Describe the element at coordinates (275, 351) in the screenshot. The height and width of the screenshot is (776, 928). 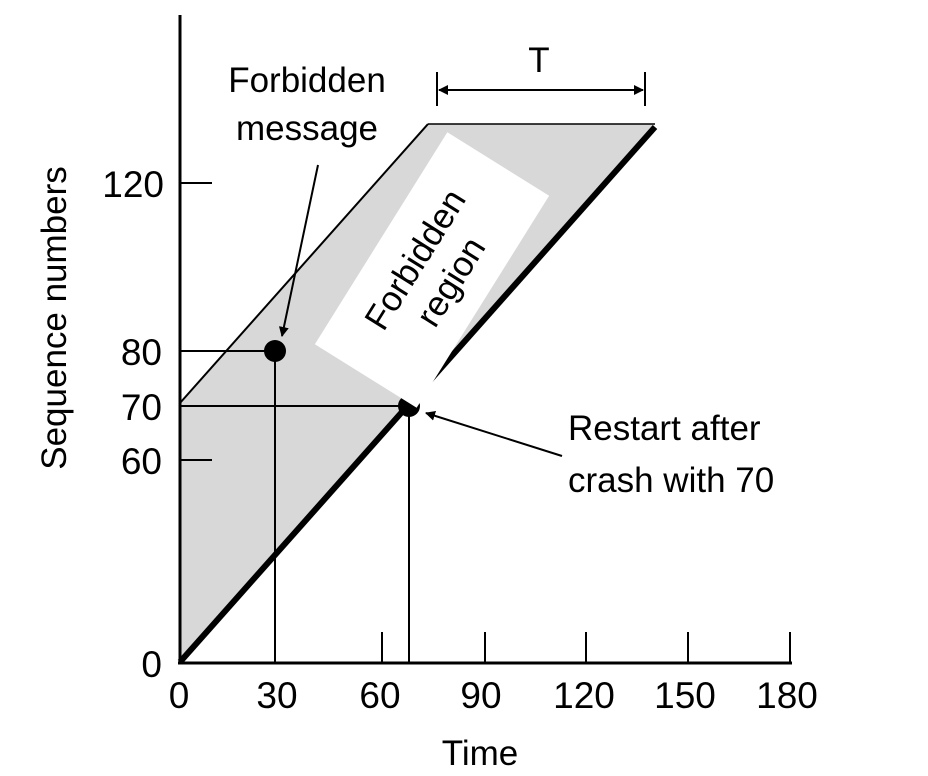
I see `forbidden-message-point` at that location.